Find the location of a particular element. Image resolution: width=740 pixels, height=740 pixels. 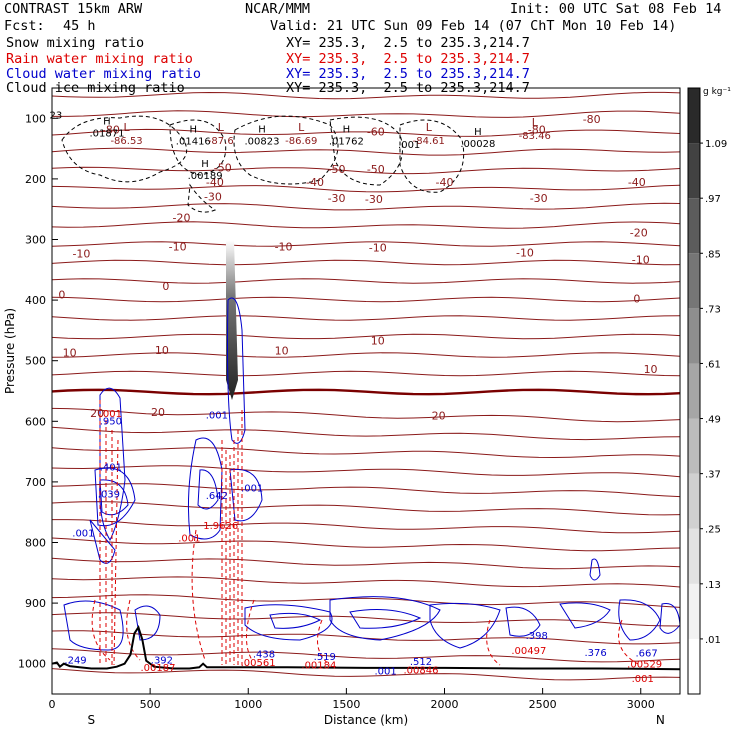

y-tick-label: 400 is located at coordinates (35, 300).